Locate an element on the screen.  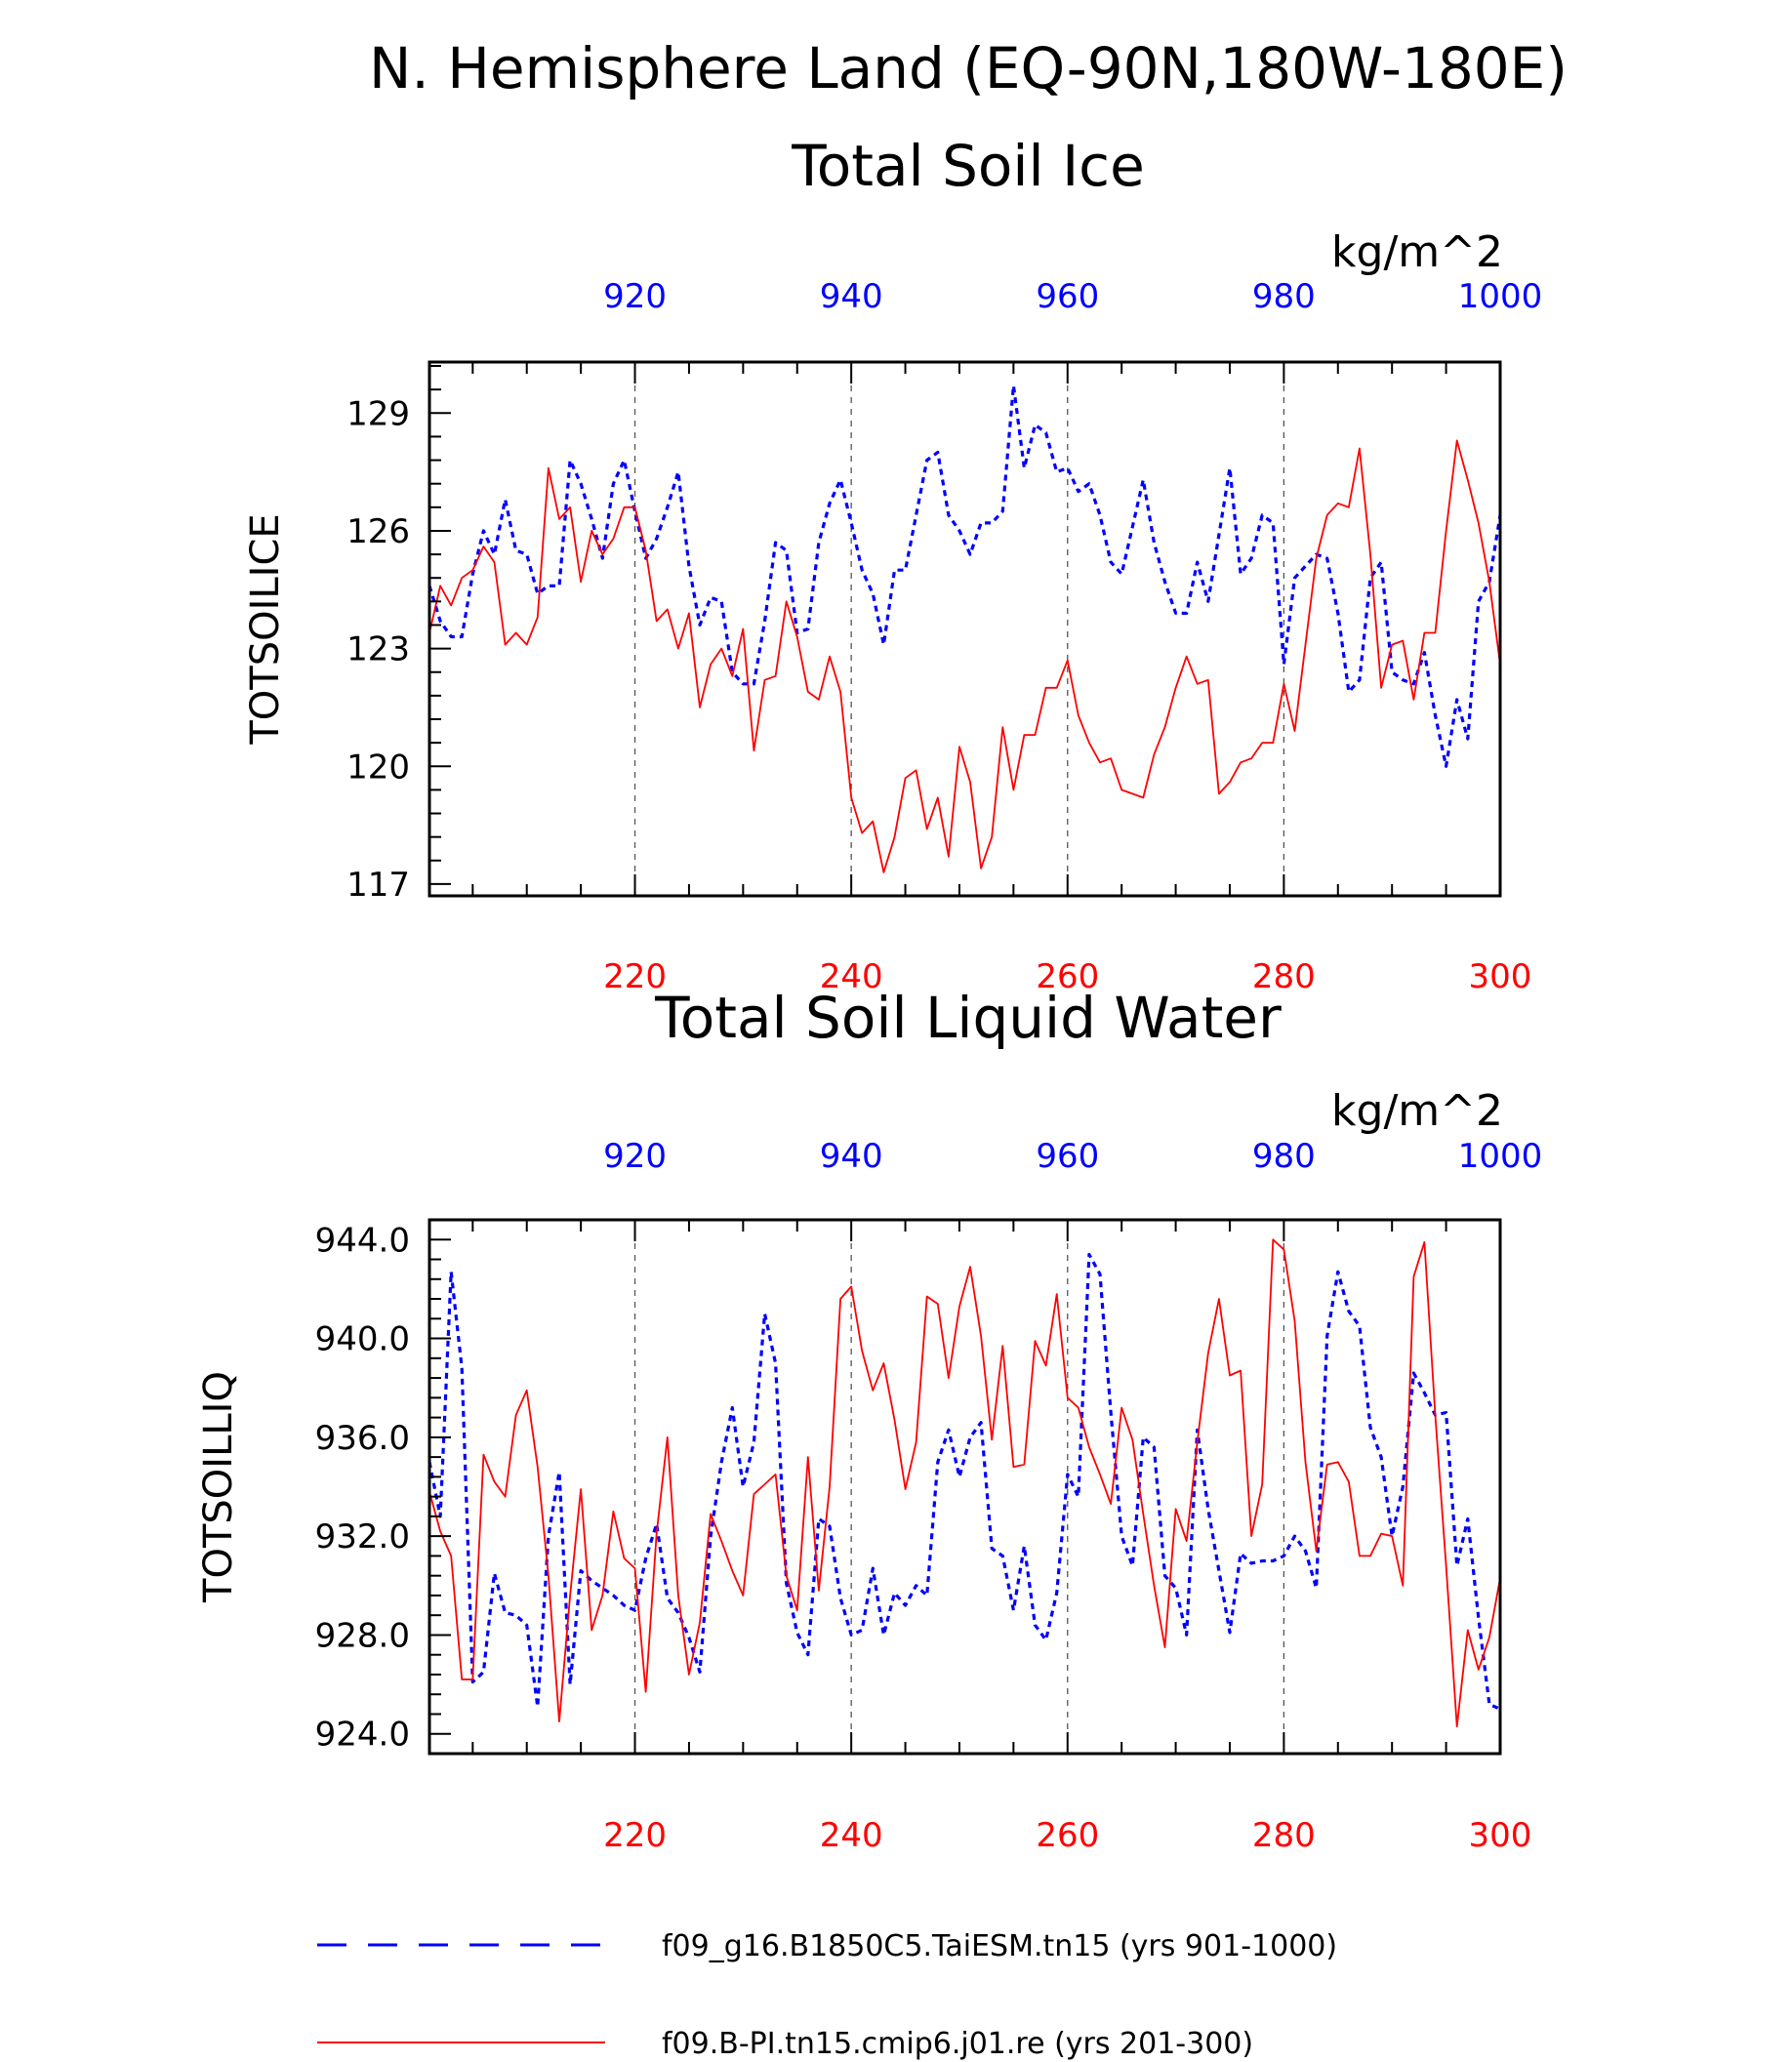
y-axis-label: TOTSOILLIQ is located at coordinates (218, 1487).